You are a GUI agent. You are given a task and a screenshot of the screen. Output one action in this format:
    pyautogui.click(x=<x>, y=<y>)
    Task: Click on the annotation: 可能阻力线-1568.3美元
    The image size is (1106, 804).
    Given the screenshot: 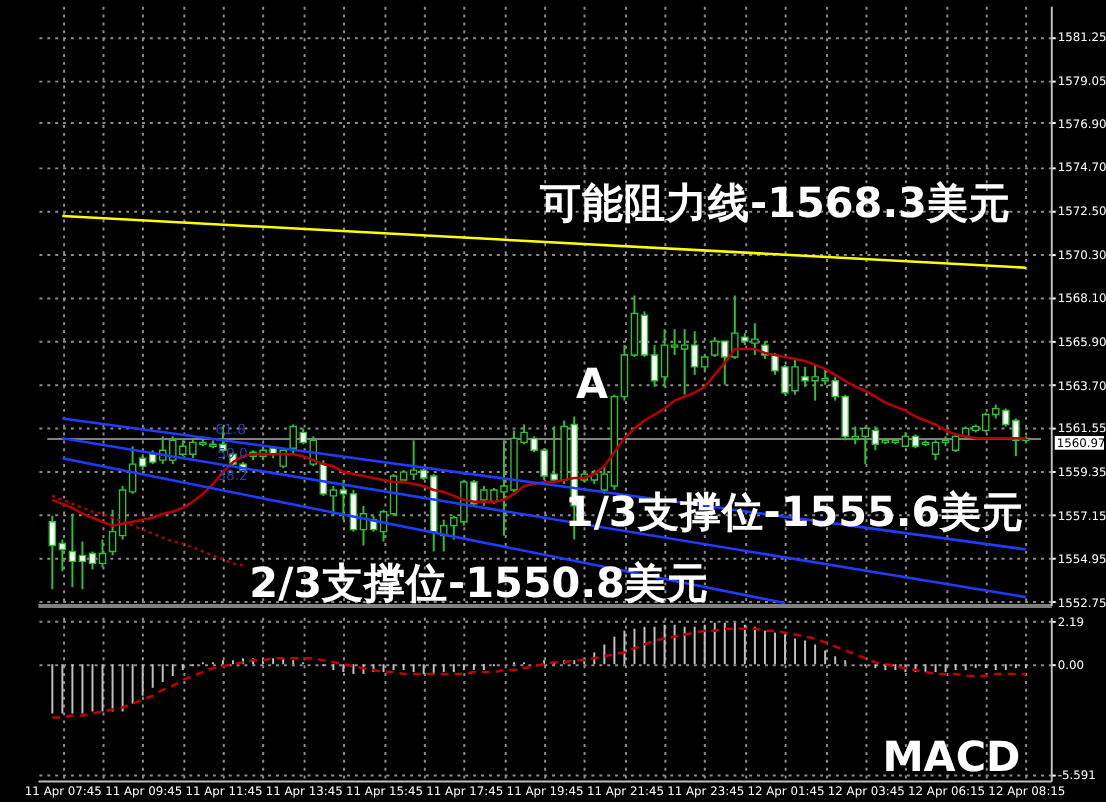 What is the action you would take?
    pyautogui.click(x=774, y=202)
    